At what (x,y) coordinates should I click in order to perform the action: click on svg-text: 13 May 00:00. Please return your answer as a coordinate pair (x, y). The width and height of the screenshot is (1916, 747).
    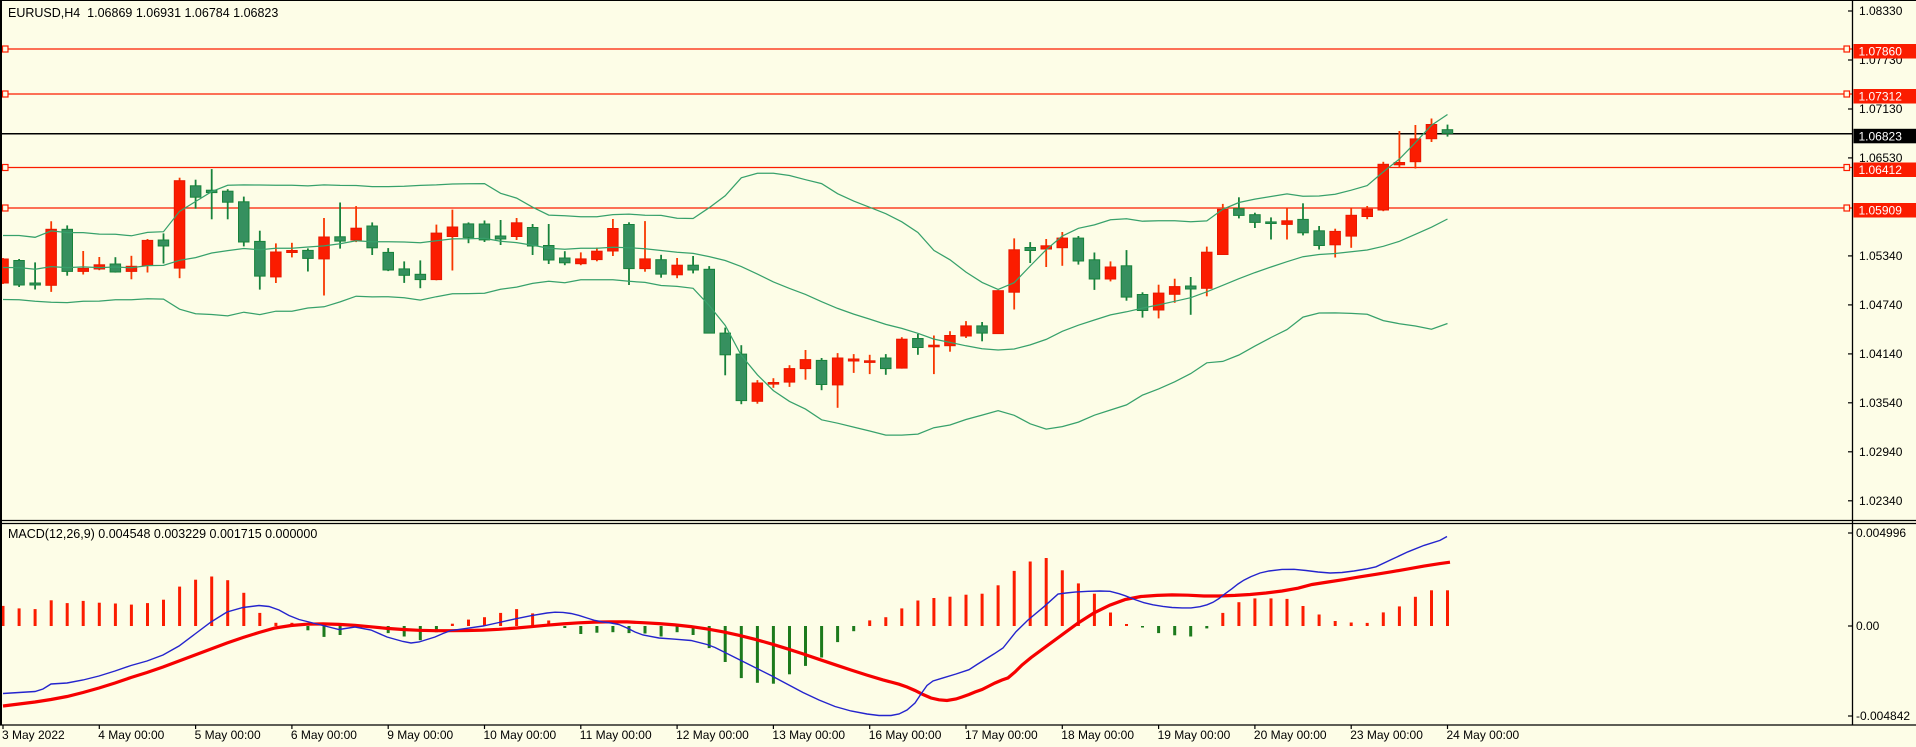
    Looking at the image, I should click on (808, 735).